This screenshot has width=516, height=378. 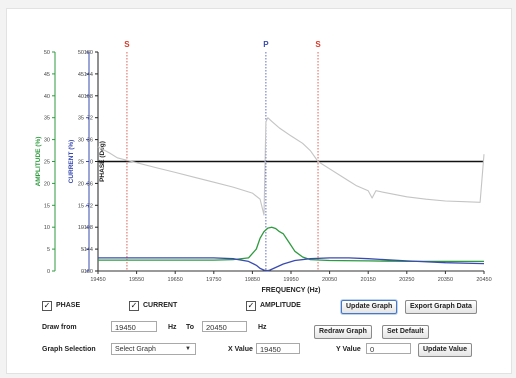 I want to click on x-value-label: X Value, so click(x=240, y=349).